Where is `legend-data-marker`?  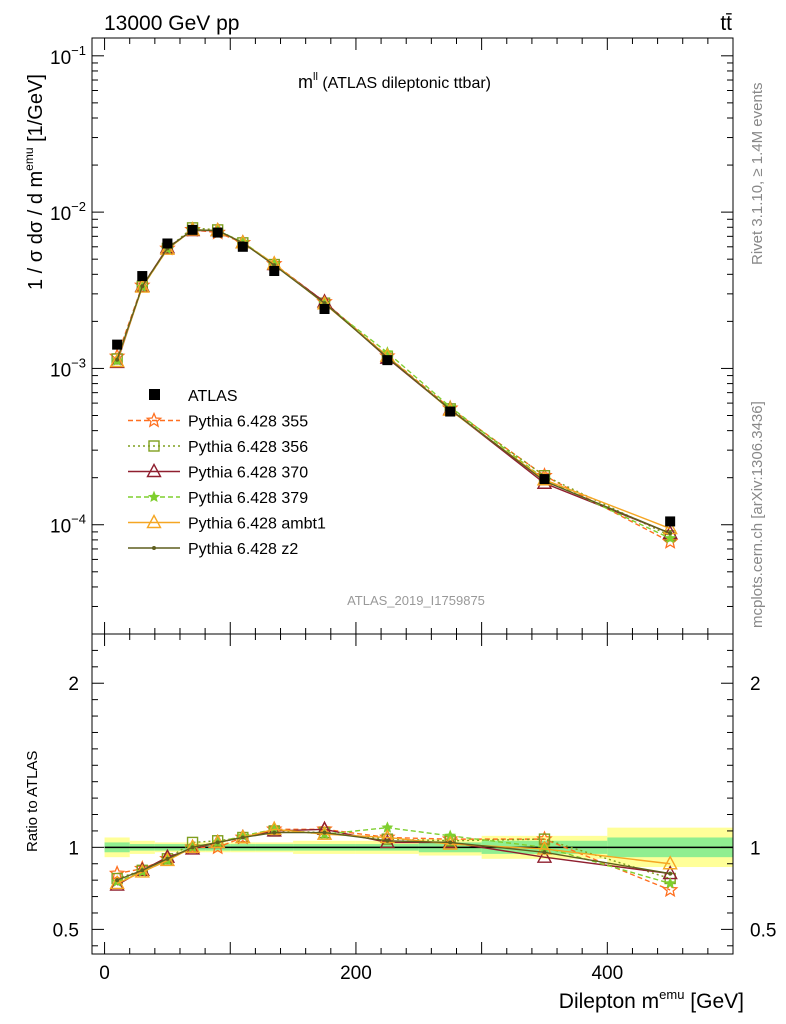
legend-data-marker is located at coordinates (154, 394).